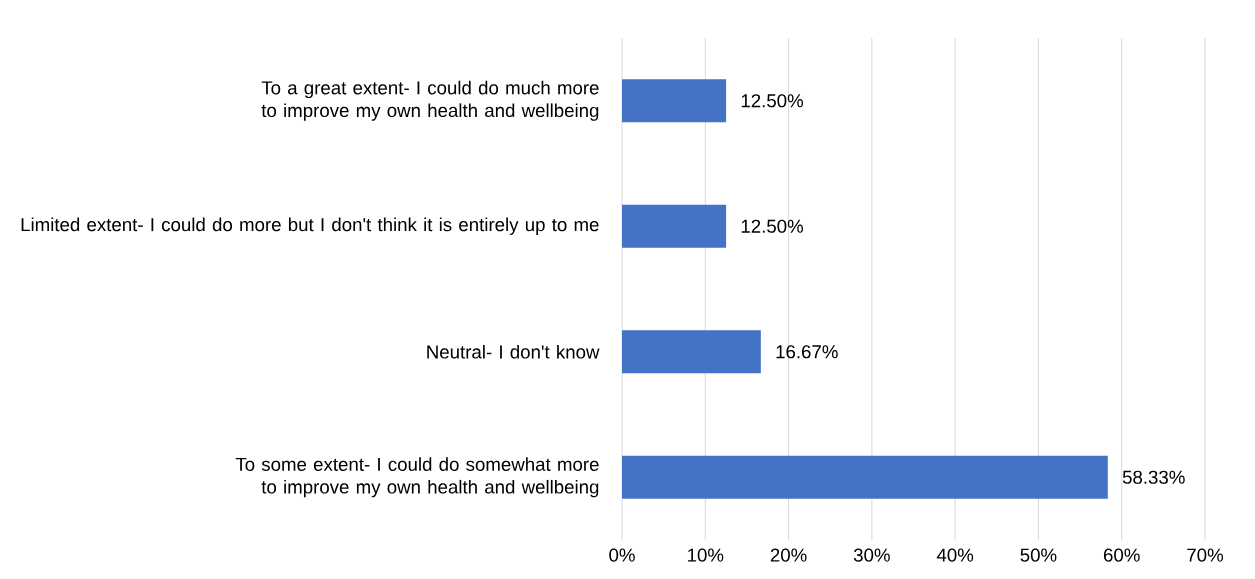  I want to click on x-tick-label: 40%, so click(955, 555).